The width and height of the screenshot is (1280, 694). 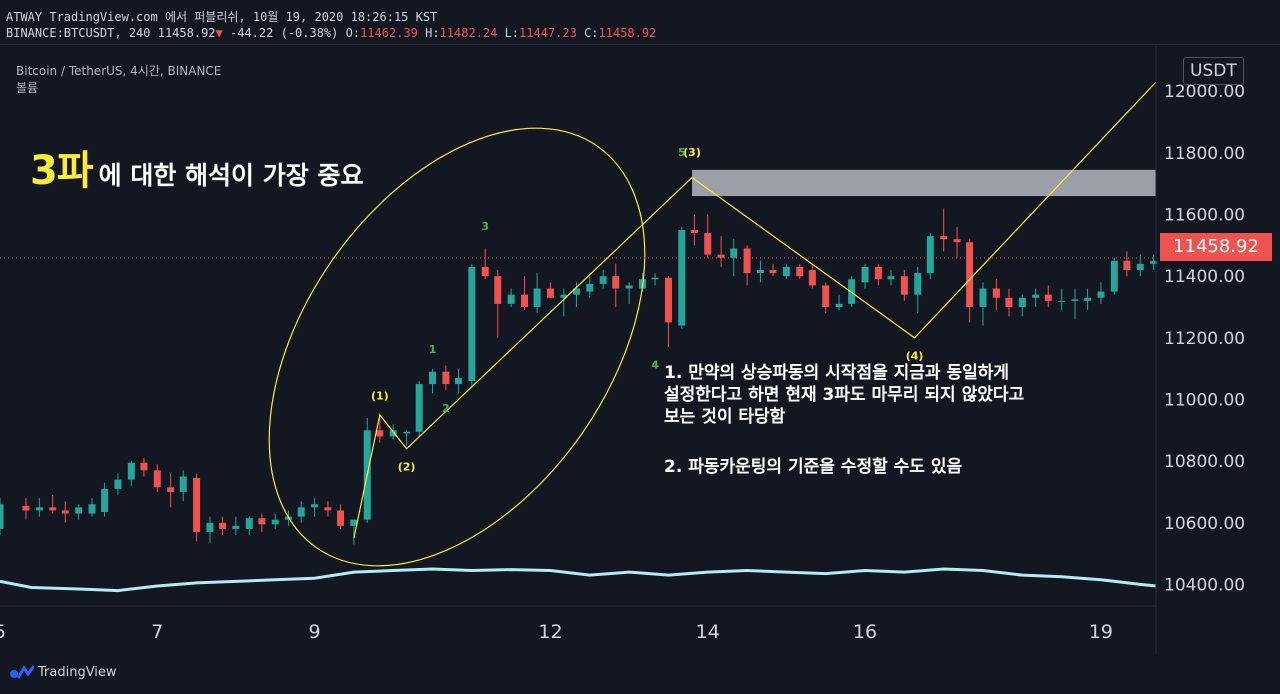 I want to click on volume-ma-line, so click(x=578, y=580).